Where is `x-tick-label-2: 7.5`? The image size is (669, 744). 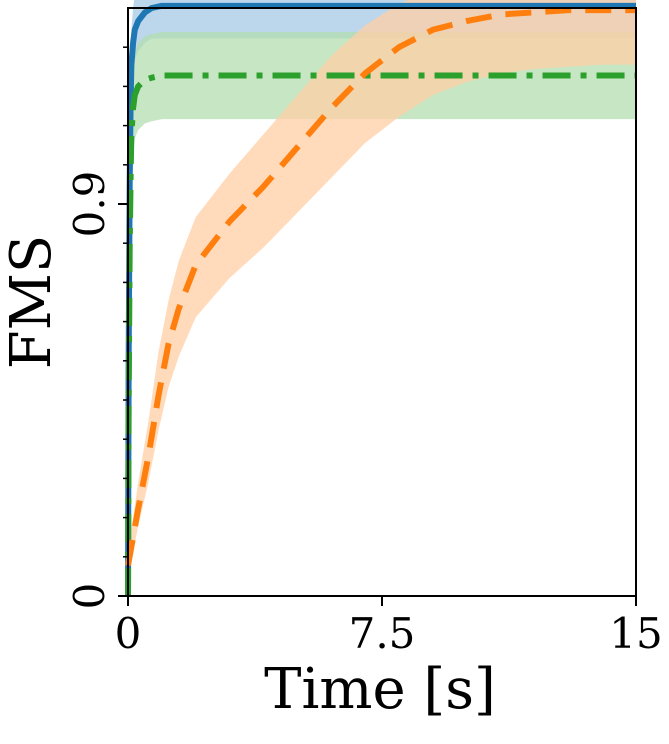
x-tick-label-2: 7.5 is located at coordinates (382, 633).